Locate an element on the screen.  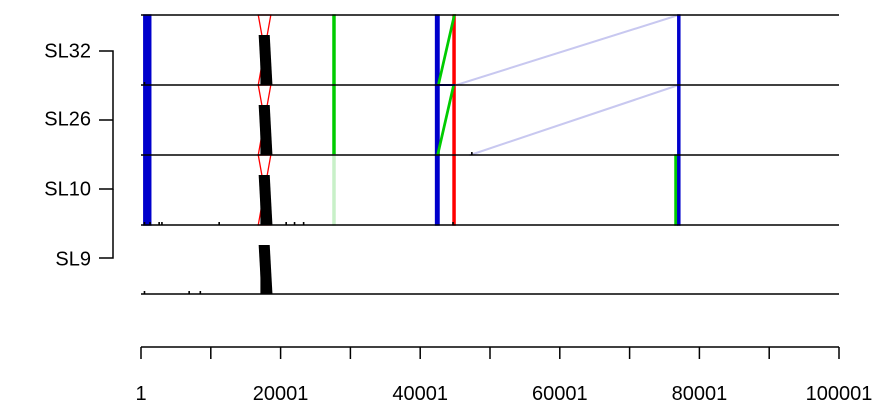
x-tick-label-0: 1 is located at coordinates (140, 394).